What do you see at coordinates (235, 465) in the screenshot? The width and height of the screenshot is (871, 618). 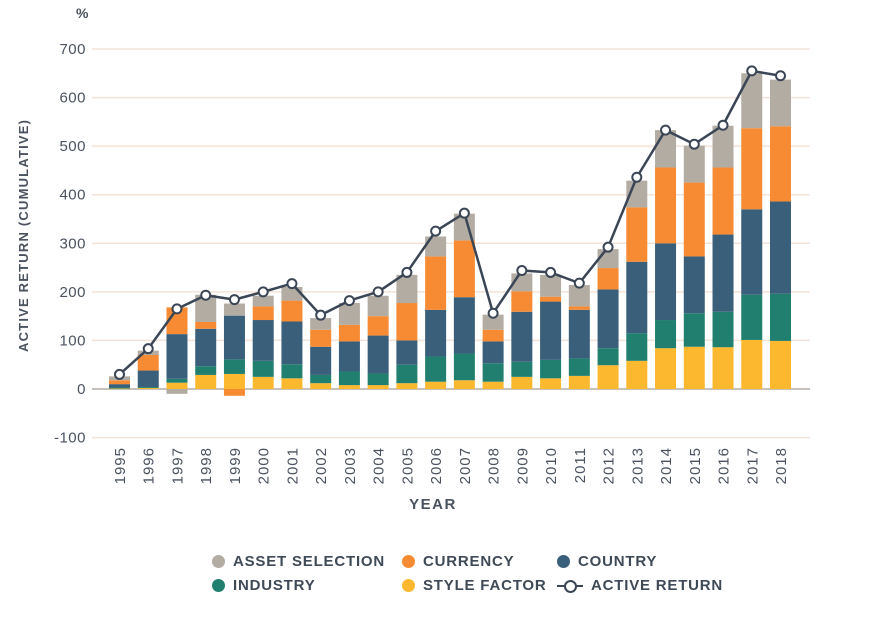 I see `x-tick-label: 1999` at bounding box center [235, 465].